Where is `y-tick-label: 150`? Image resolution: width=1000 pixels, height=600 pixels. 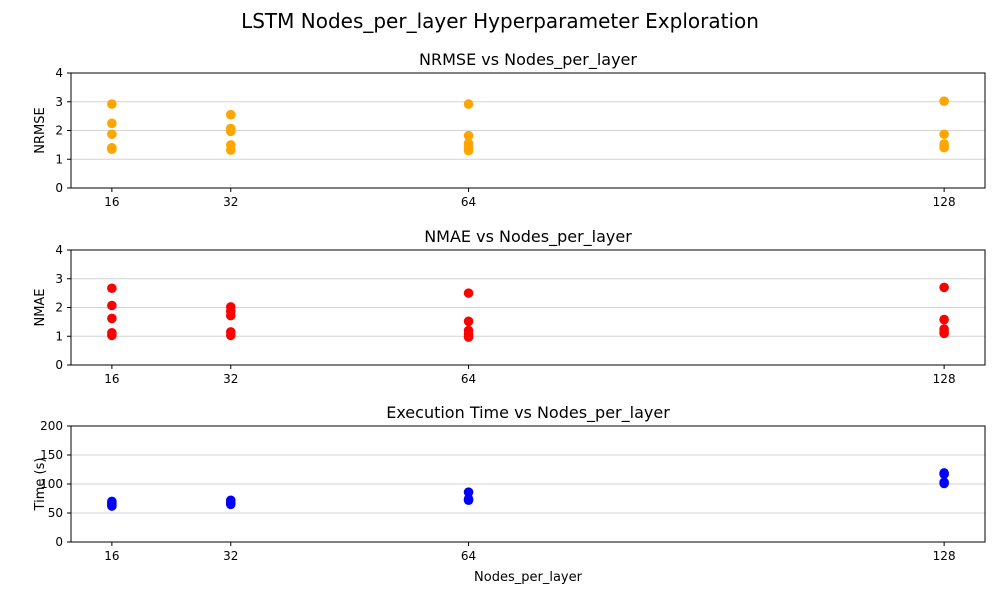 y-tick-label: 150 is located at coordinates (51, 455).